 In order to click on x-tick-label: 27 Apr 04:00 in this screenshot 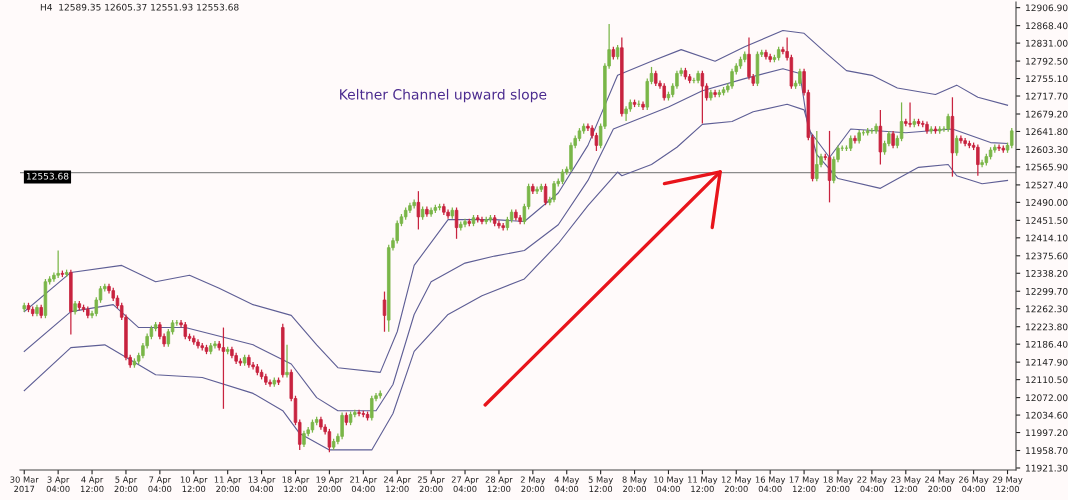, I will do `click(465, 484)`.